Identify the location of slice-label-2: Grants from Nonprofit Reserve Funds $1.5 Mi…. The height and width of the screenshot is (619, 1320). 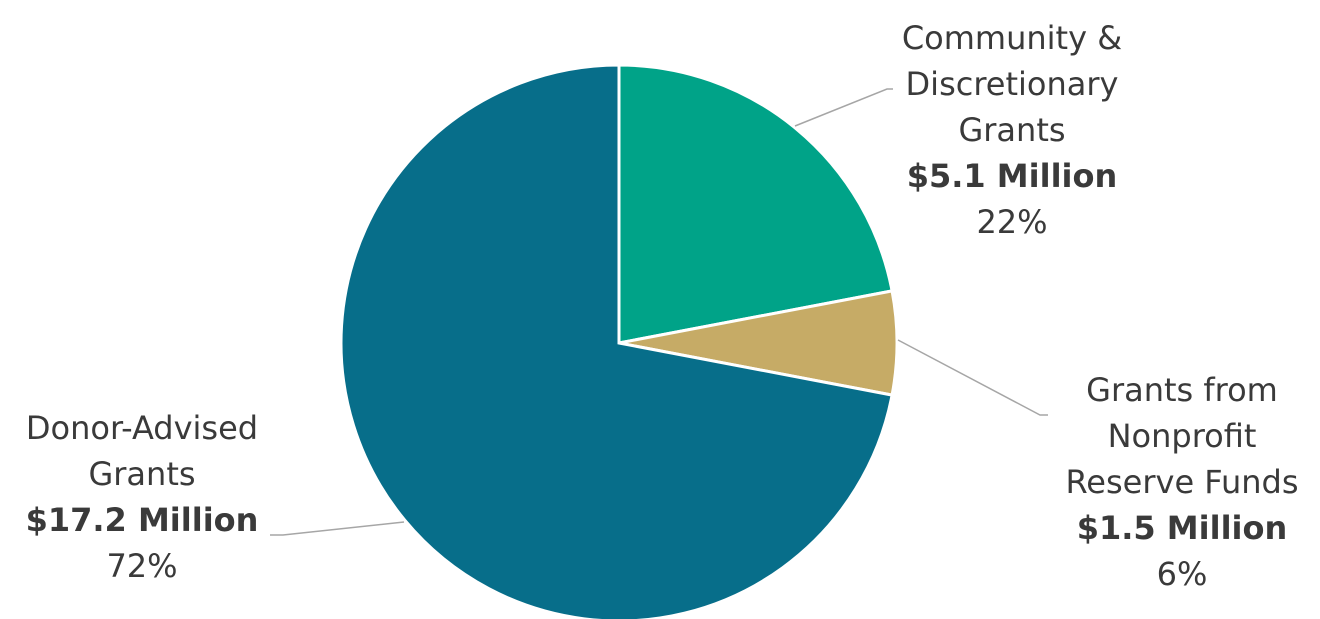
(1182, 482).